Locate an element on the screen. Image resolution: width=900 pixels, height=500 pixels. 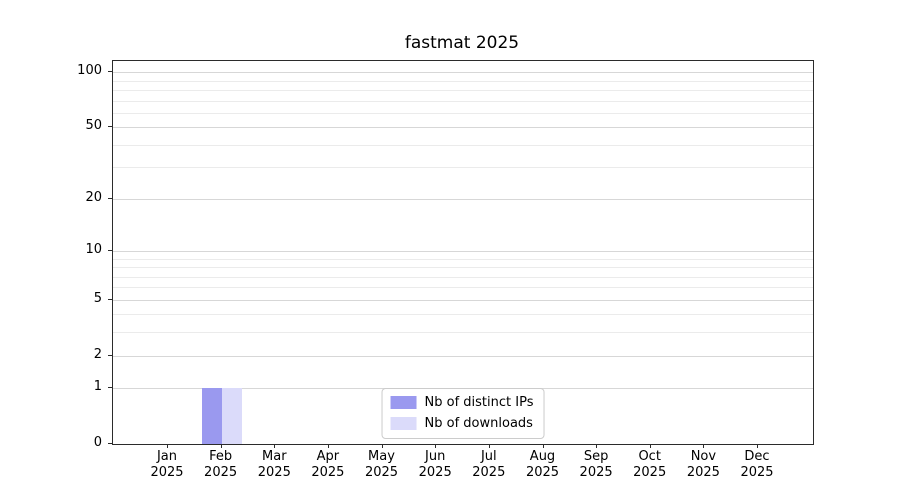
bar-downloads is located at coordinates (231, 416).